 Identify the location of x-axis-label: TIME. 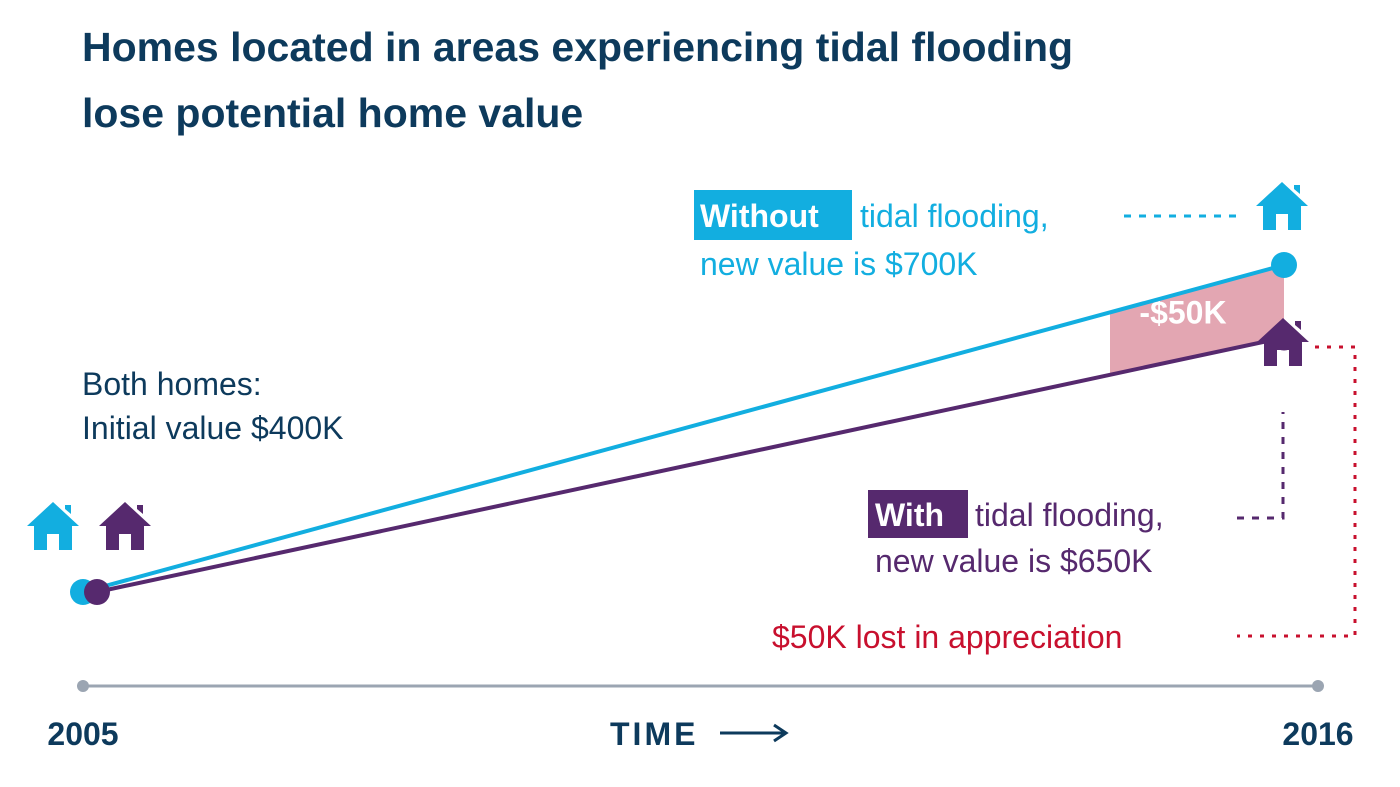
(654, 734).